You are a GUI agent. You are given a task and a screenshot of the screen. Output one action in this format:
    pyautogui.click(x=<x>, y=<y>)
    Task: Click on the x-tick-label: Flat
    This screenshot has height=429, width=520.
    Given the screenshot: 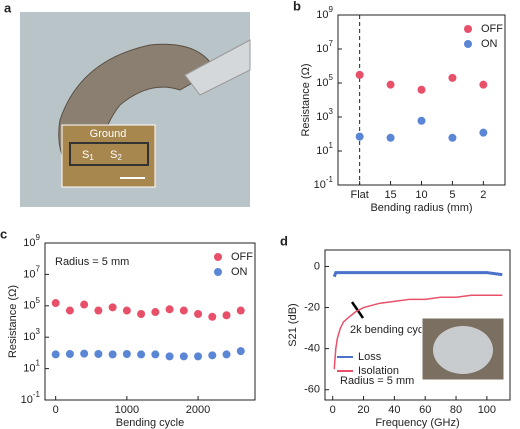 What is the action you would take?
    pyautogui.click(x=359, y=195)
    